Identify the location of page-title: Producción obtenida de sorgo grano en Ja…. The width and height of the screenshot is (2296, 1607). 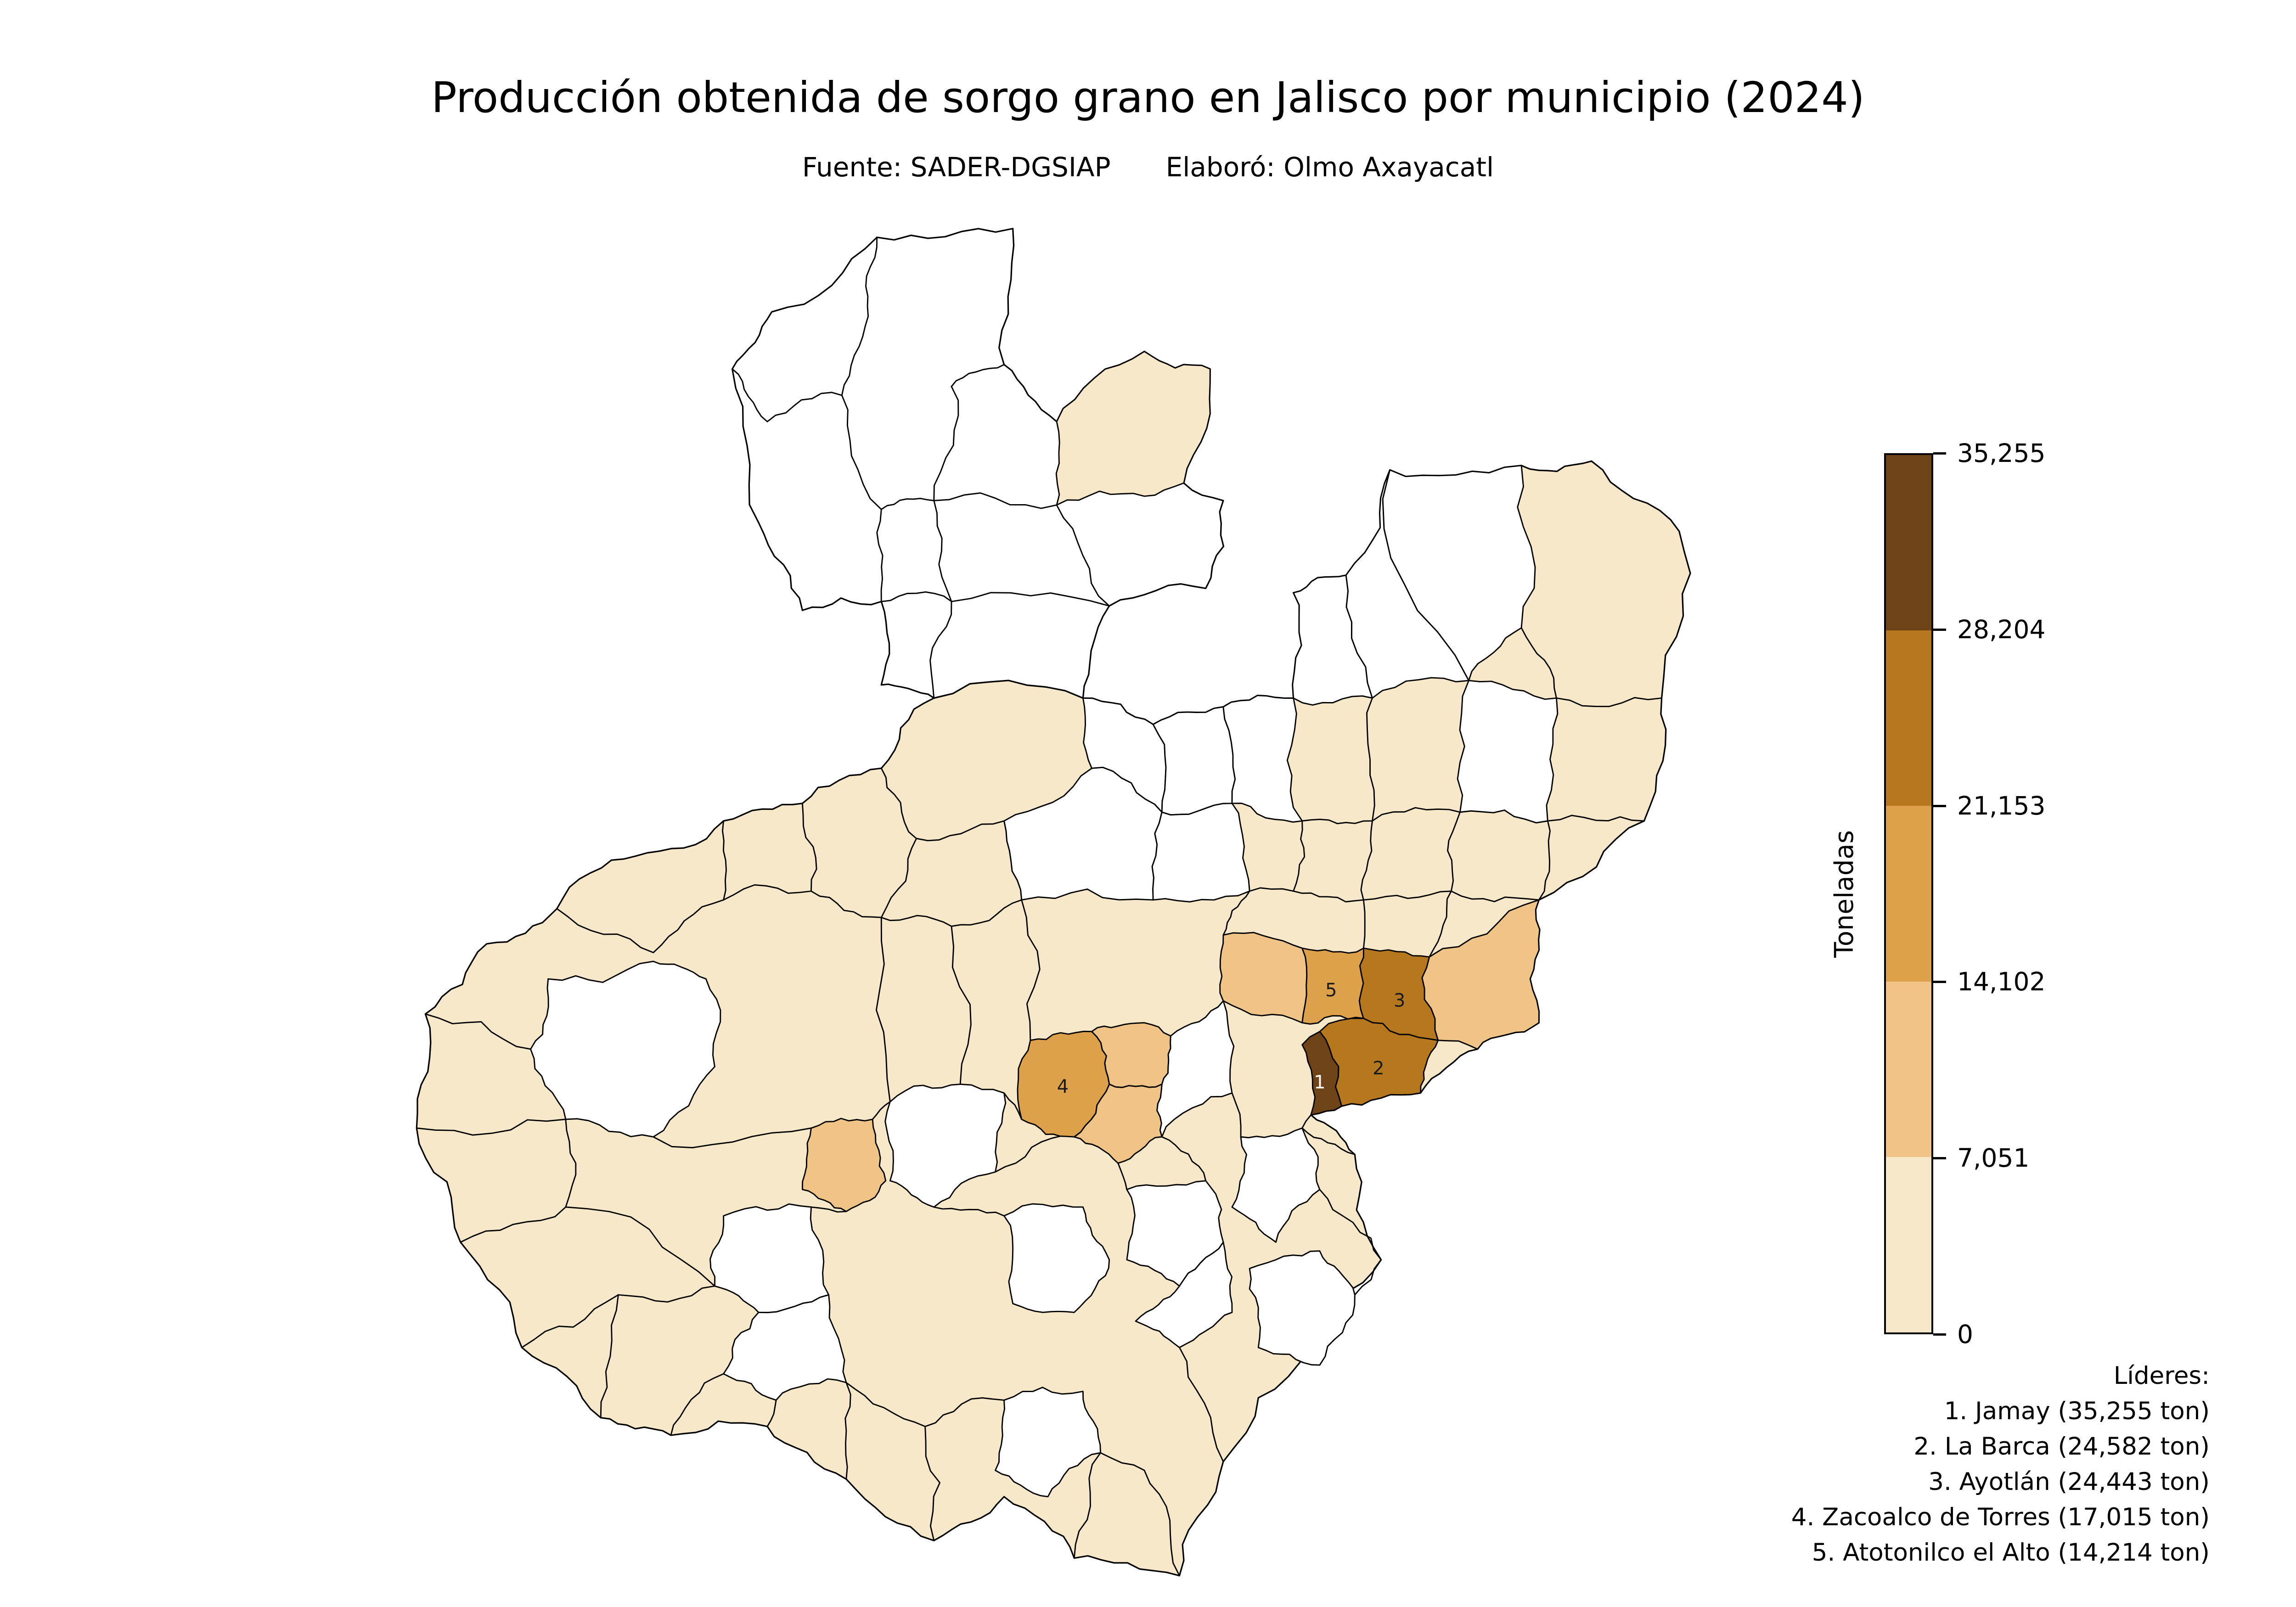
(1148, 97).